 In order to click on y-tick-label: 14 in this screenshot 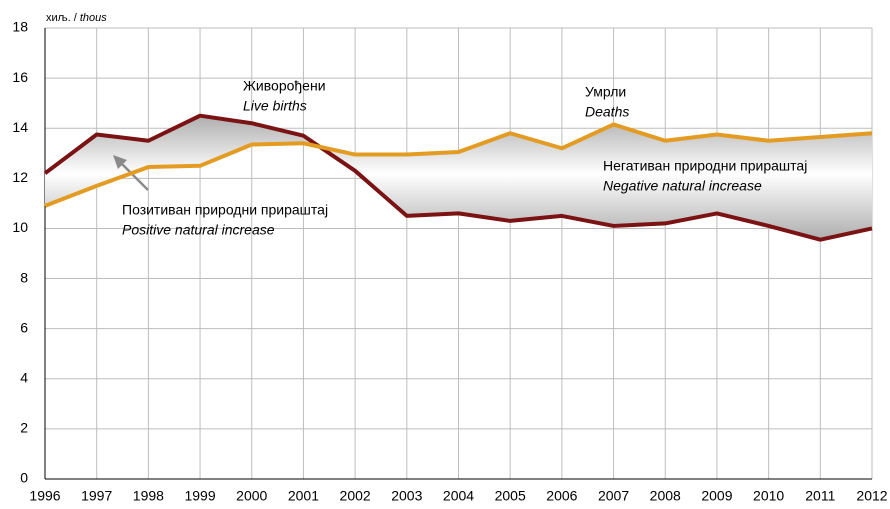, I will do `click(20, 127)`.